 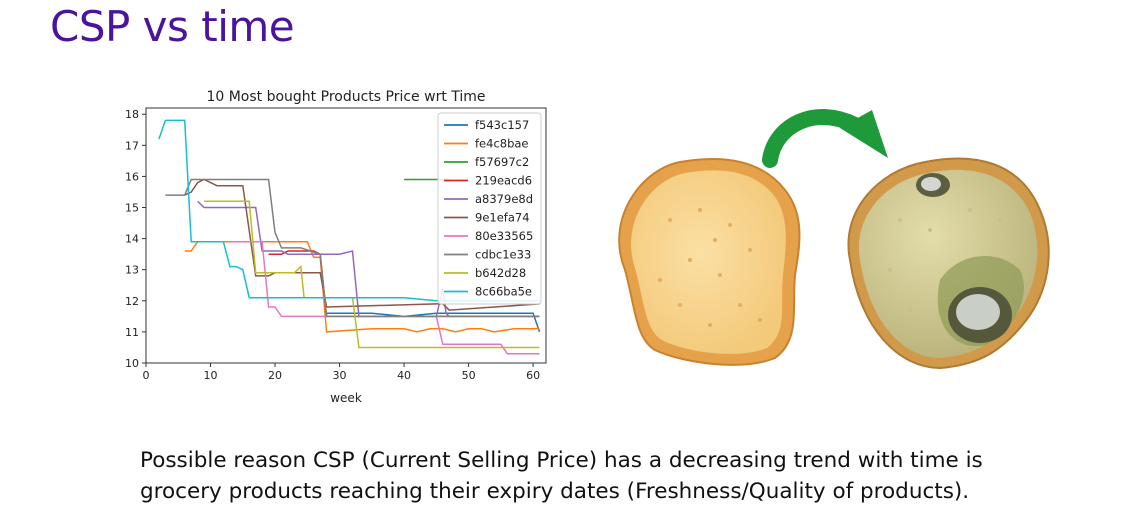 I want to click on curved-arrow-icon, so click(x=825, y=138).